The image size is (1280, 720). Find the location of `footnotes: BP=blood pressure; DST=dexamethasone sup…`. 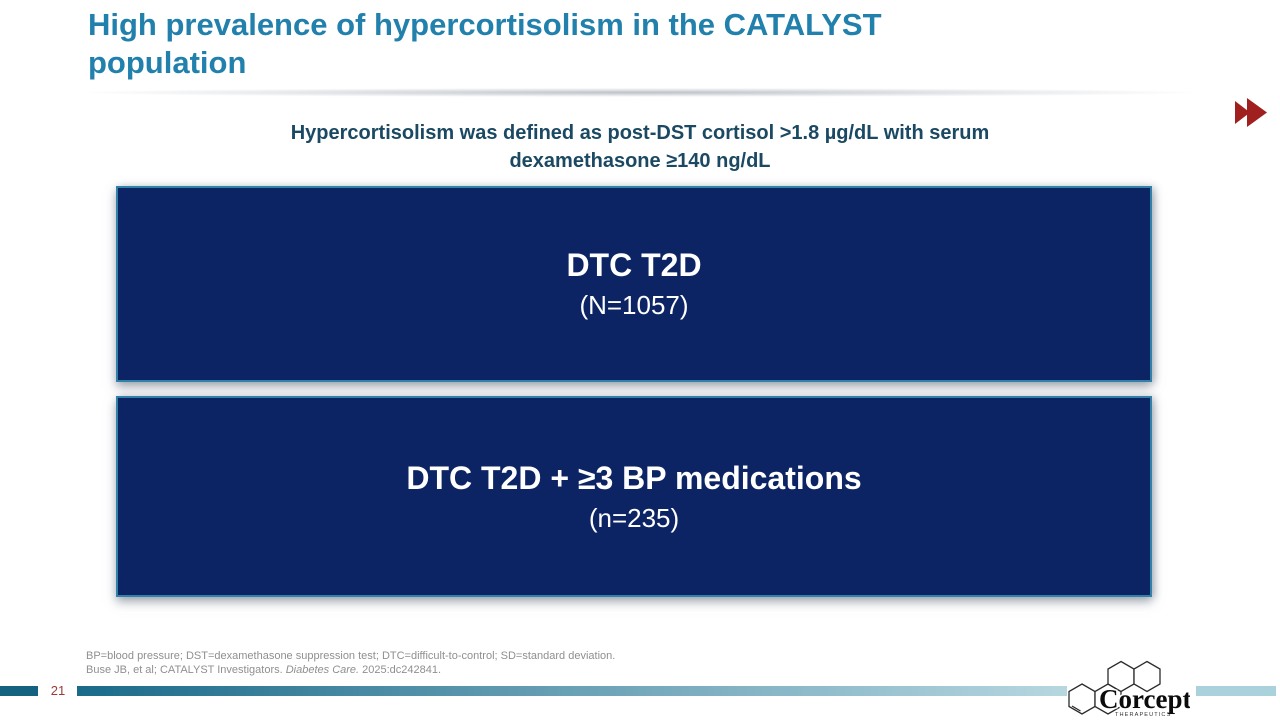

footnotes: BP=blood pressure; DST=dexamethasone sup… is located at coordinates (466, 663).